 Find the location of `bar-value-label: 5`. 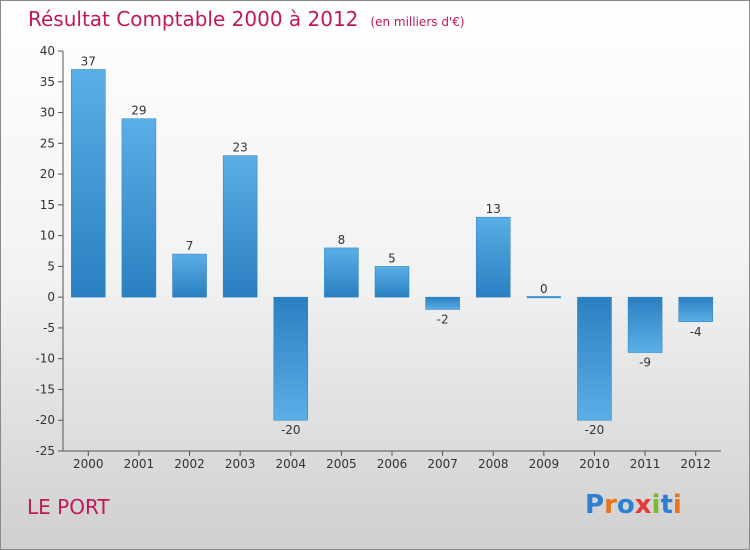

bar-value-label: 5 is located at coordinates (392, 258).